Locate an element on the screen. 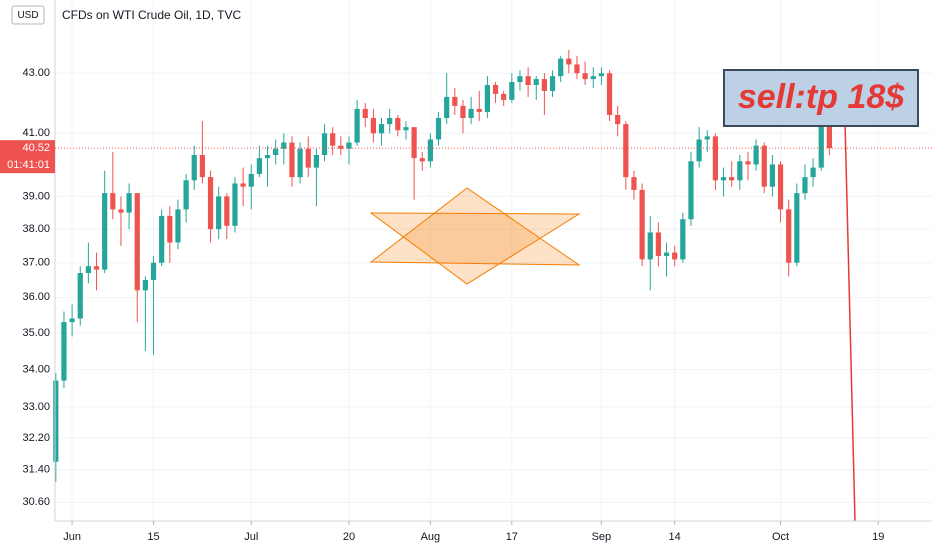  triangle-down is located at coordinates (475, 248).